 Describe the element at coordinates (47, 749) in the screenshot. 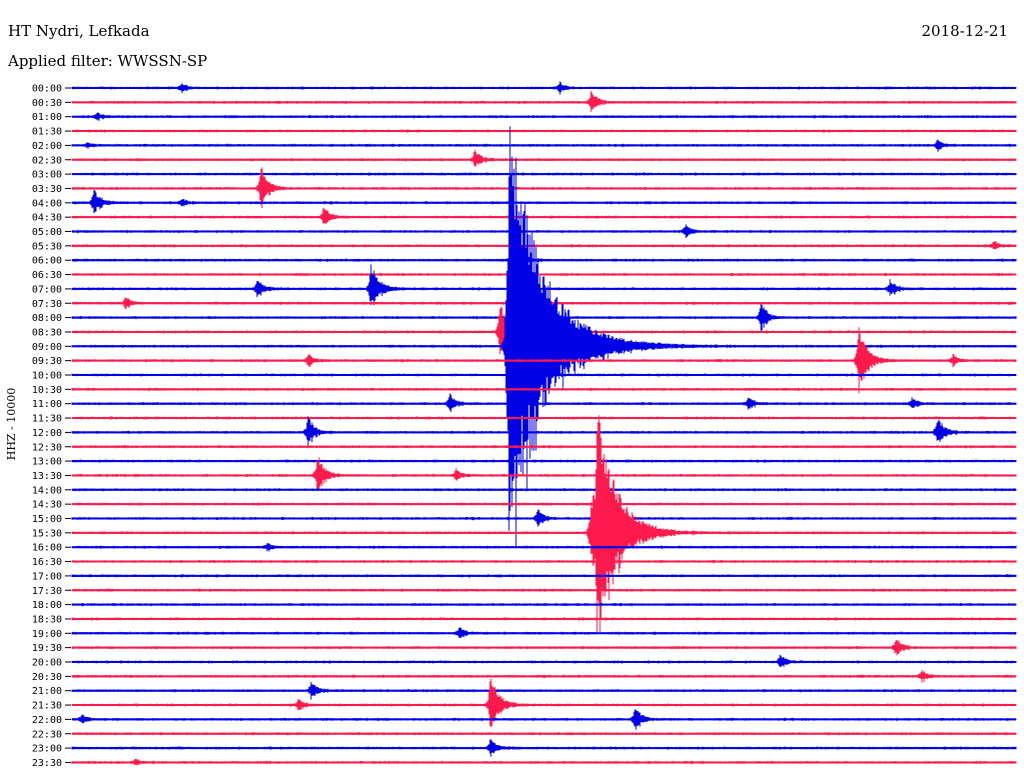

I see `row-label-2300: 23:00` at that location.